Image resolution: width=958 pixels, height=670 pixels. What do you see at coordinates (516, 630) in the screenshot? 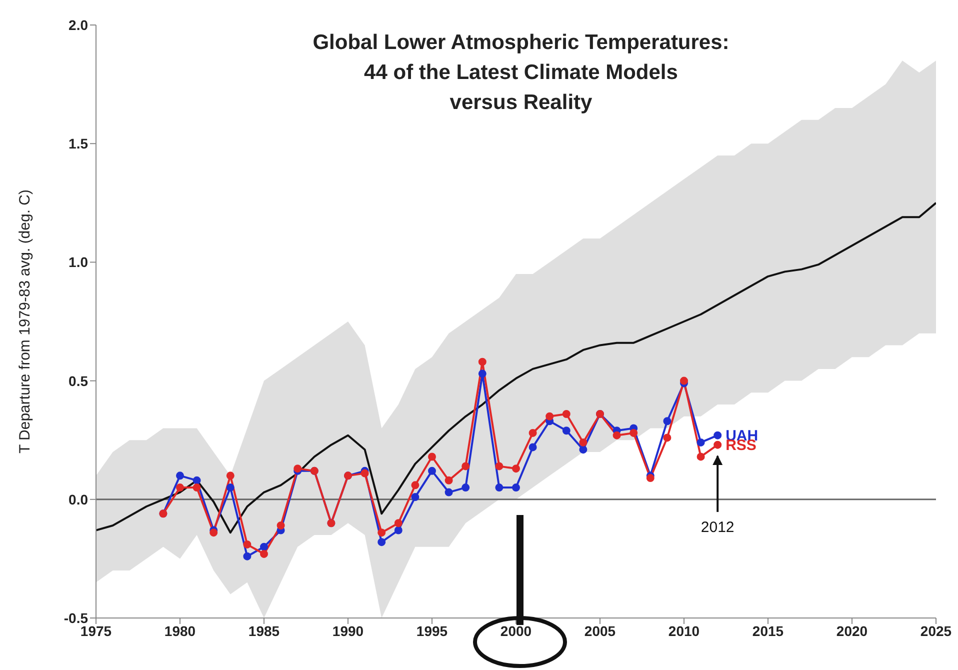
I see `x-tick-label: 2000` at bounding box center [516, 630].